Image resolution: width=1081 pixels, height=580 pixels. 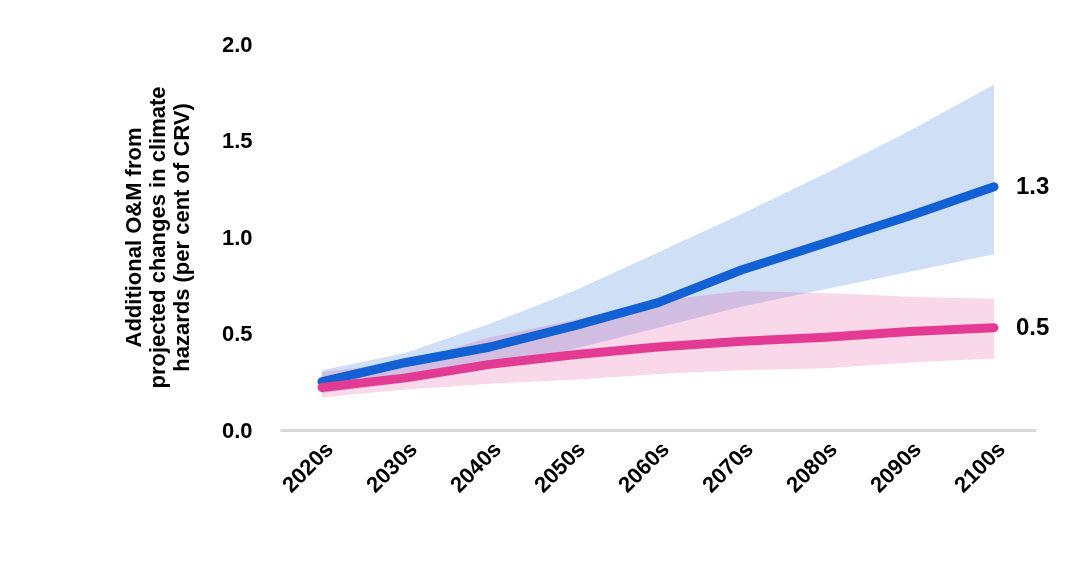 I want to click on y-axis-title: Additional O&M from projected changes in climate hazards (per cent of CRV), so click(x=157, y=237).